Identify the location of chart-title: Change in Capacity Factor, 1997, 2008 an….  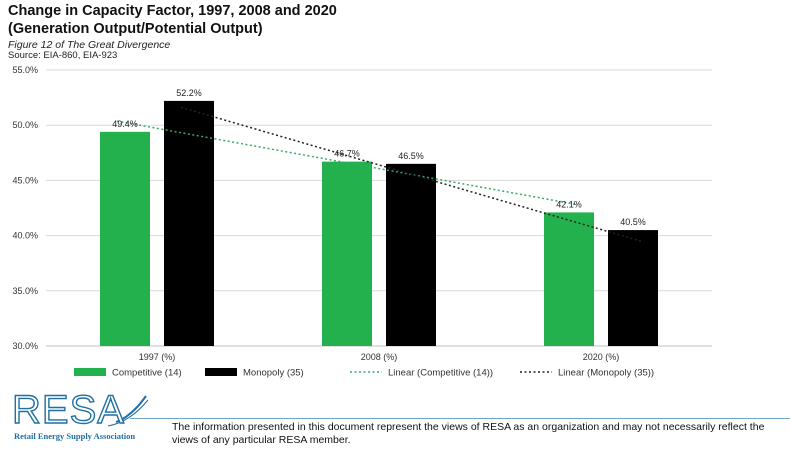
(288, 20).